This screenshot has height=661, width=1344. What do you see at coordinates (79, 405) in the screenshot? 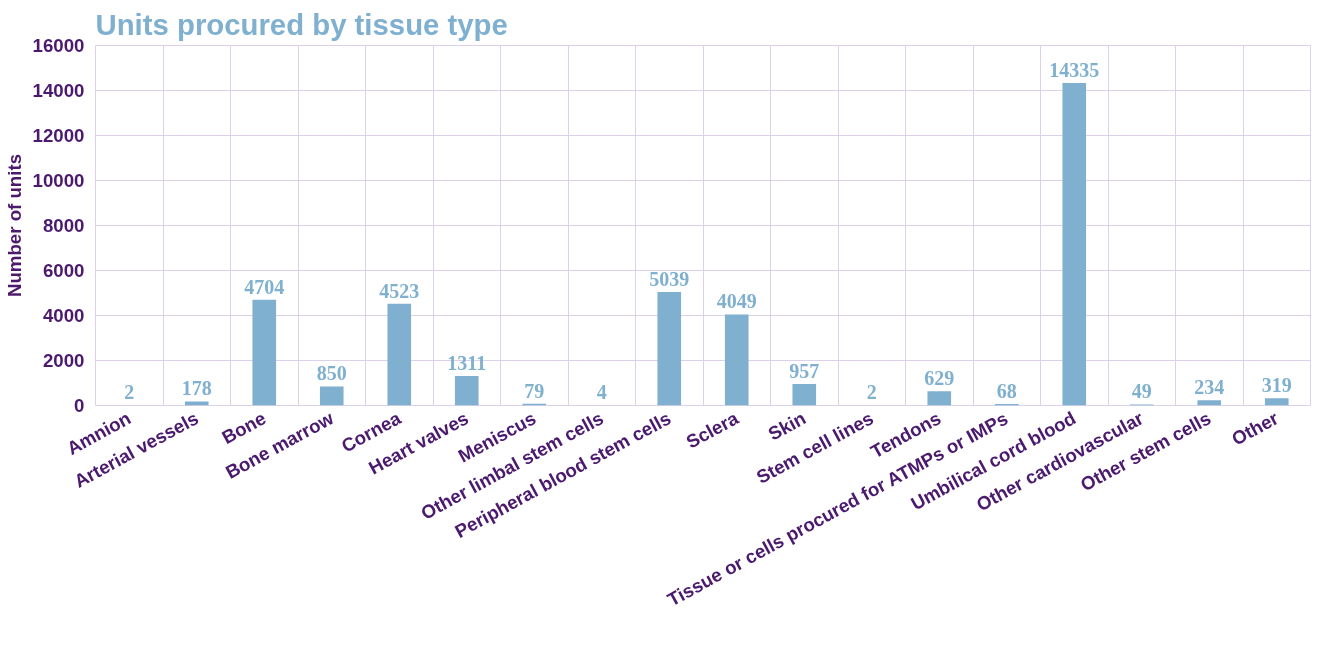
I see `y-tick-label: 0` at bounding box center [79, 405].